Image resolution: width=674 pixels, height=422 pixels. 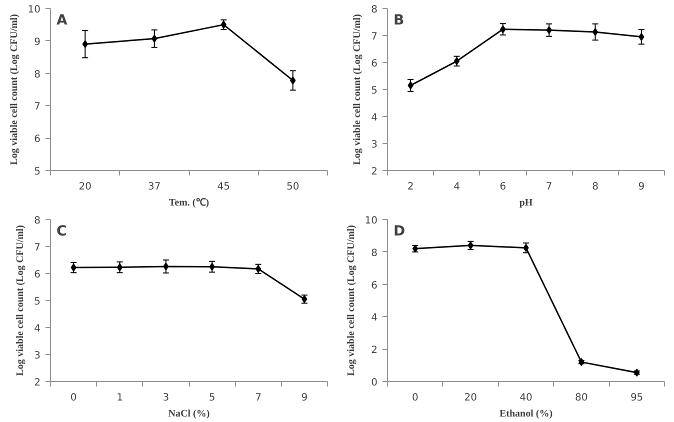 What do you see at coordinates (223, 187) in the screenshot?
I see `x-tick-label: 45` at bounding box center [223, 187].